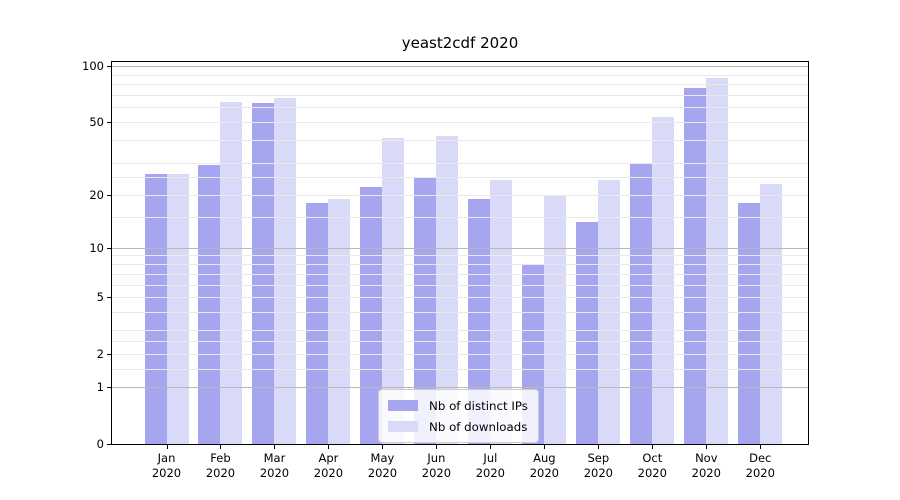  What do you see at coordinates (382, 465) in the screenshot?
I see `x-tick-label-may: May 2020` at bounding box center [382, 465].